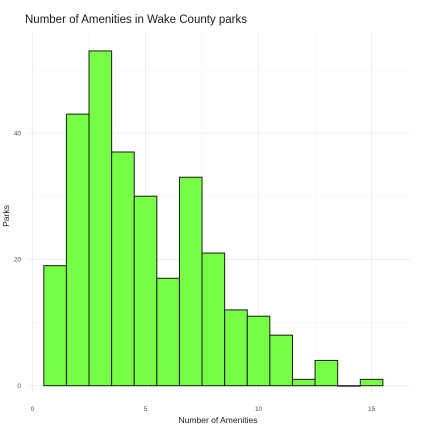 This screenshot has height=436, width=428. What do you see at coordinates (372, 409) in the screenshot?
I see `x-tick-label: 15` at bounding box center [372, 409].